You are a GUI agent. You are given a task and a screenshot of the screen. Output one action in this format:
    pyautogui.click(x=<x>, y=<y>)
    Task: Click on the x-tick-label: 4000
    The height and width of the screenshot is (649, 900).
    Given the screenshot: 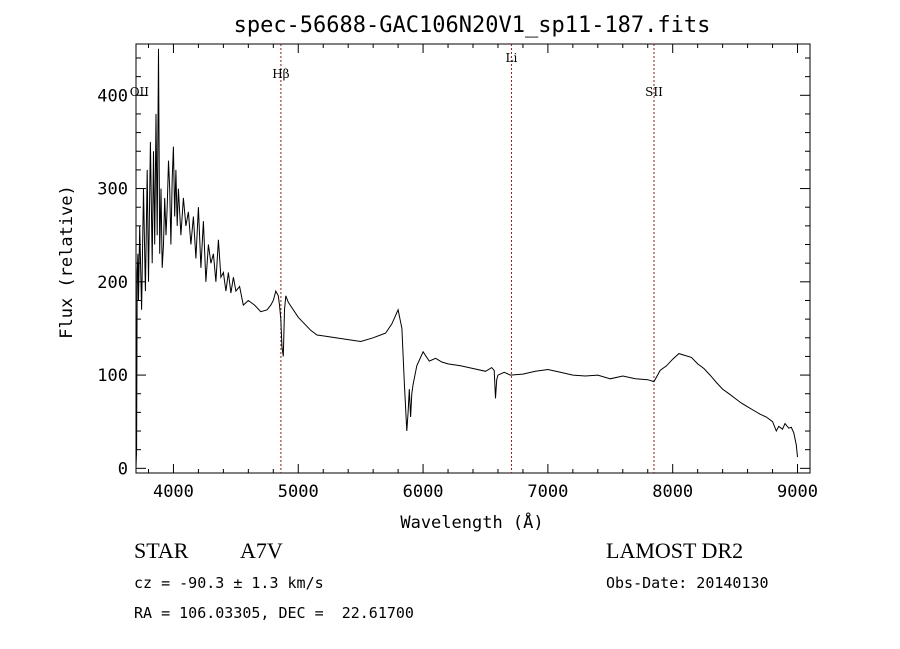 What is the action you would take?
    pyautogui.click(x=173, y=492)
    